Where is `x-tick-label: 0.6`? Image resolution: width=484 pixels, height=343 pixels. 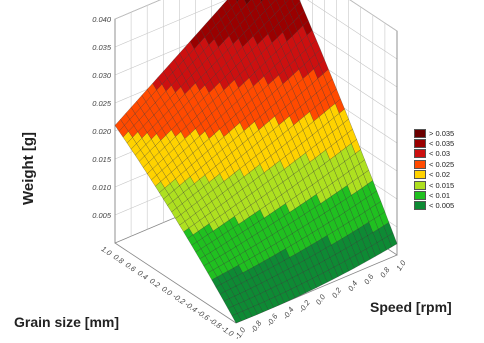 x-tick-label: 0.6 is located at coordinates (131, 267).